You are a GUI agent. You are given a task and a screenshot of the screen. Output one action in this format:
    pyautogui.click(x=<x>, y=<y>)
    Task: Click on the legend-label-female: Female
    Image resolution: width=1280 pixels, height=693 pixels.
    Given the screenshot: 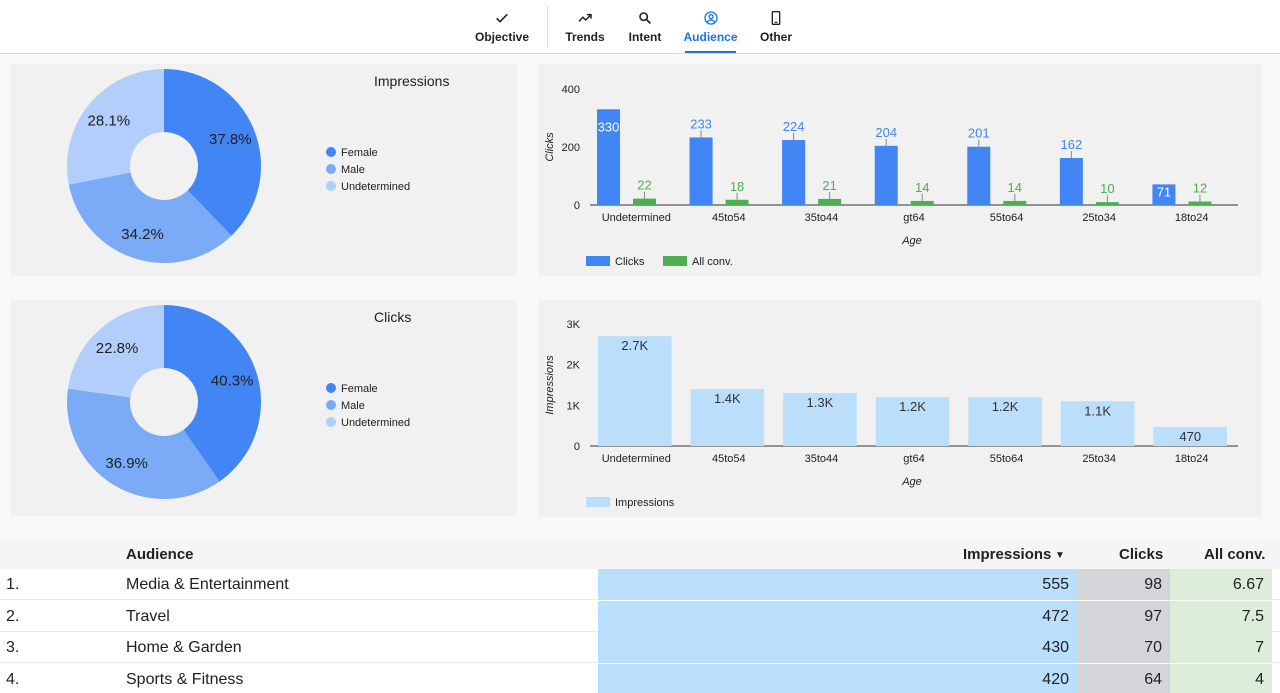 What is the action you would take?
    pyautogui.click(x=359, y=153)
    